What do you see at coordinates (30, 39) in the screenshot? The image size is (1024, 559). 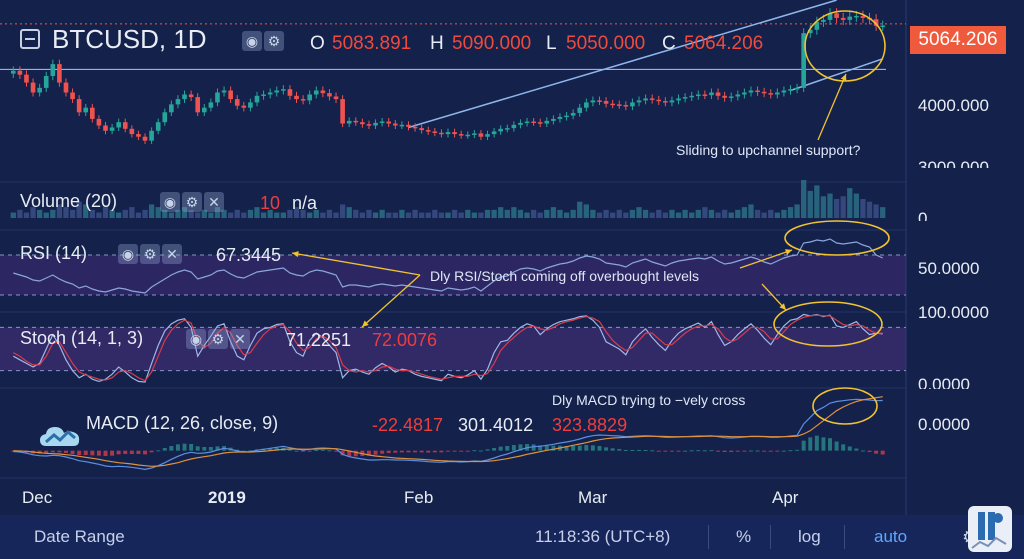 I see `symbol-collapse-icon` at bounding box center [30, 39].